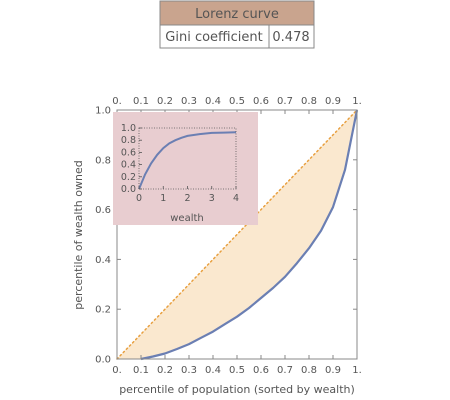 The image size is (450, 400). I want to click on info-table-value-cell, so click(291, 36).